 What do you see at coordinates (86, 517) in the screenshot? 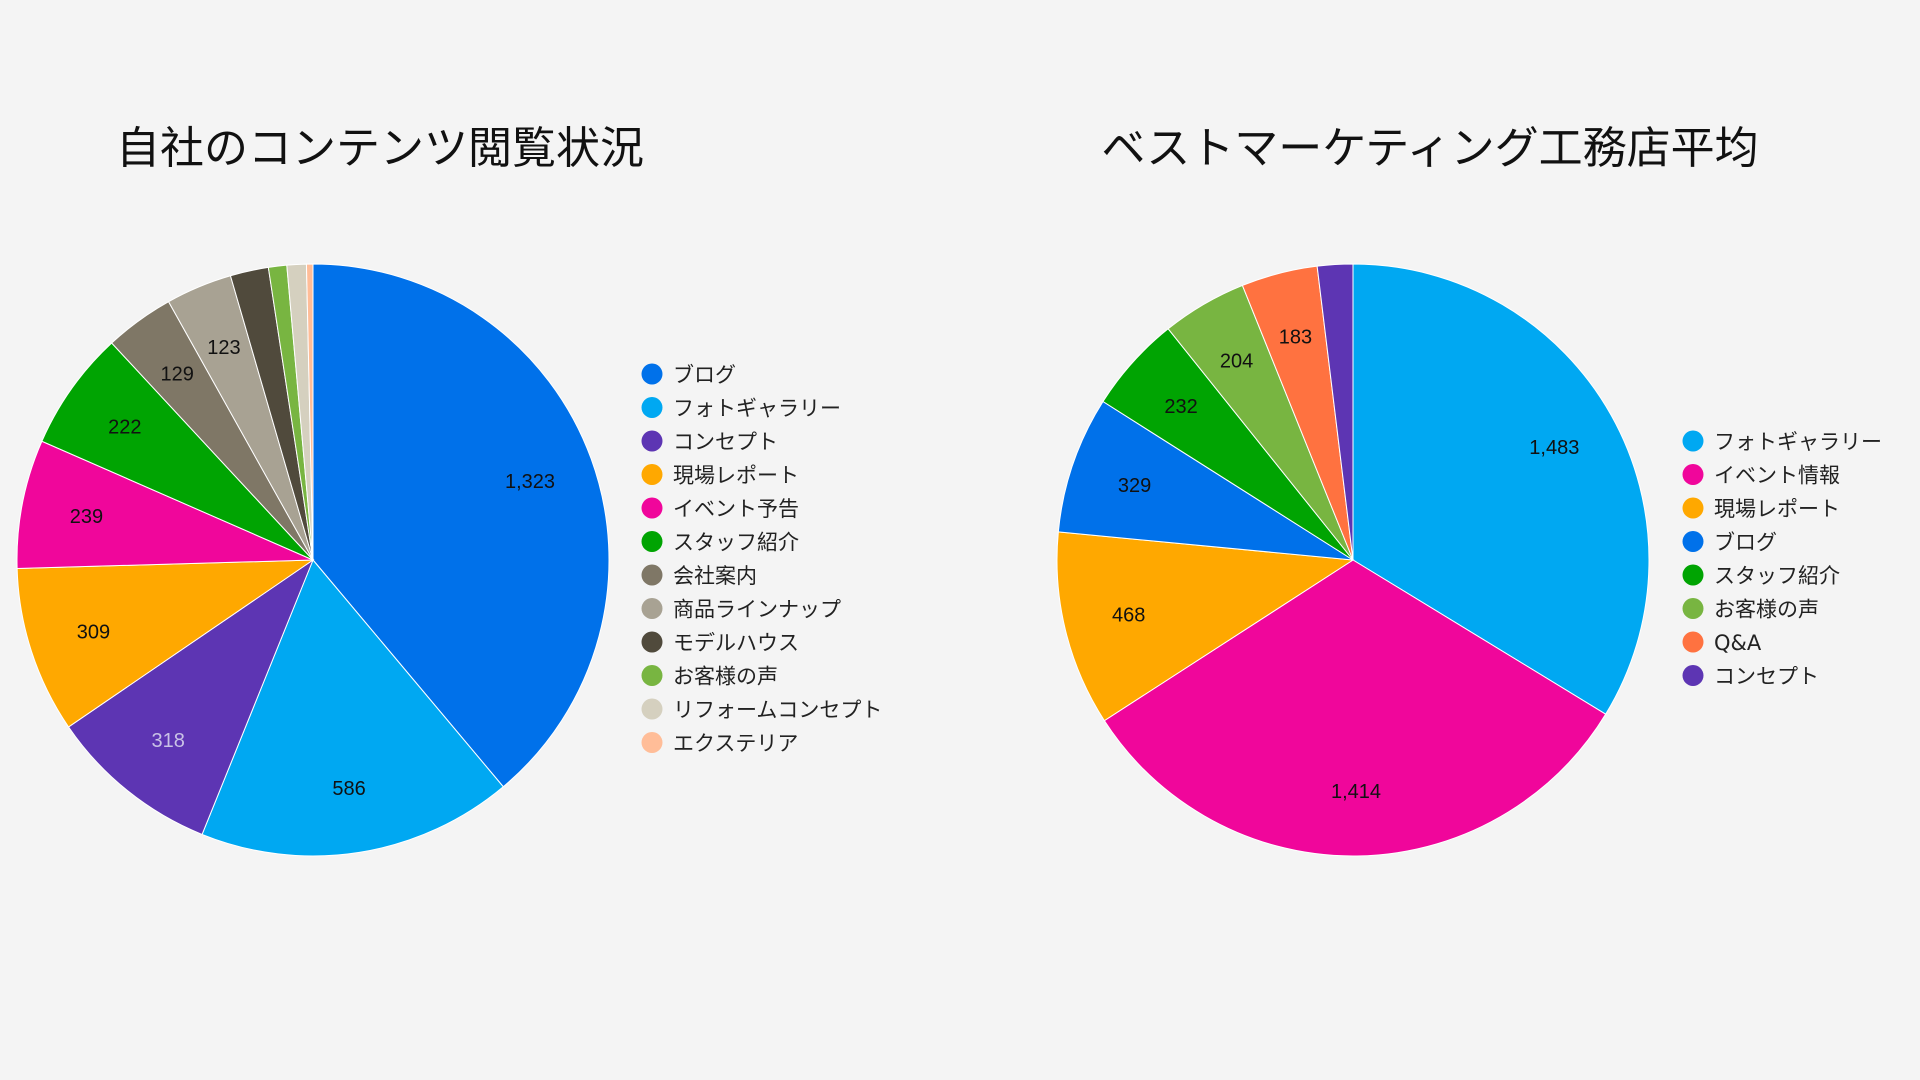
I see `slice-value-label: 239` at bounding box center [86, 517].